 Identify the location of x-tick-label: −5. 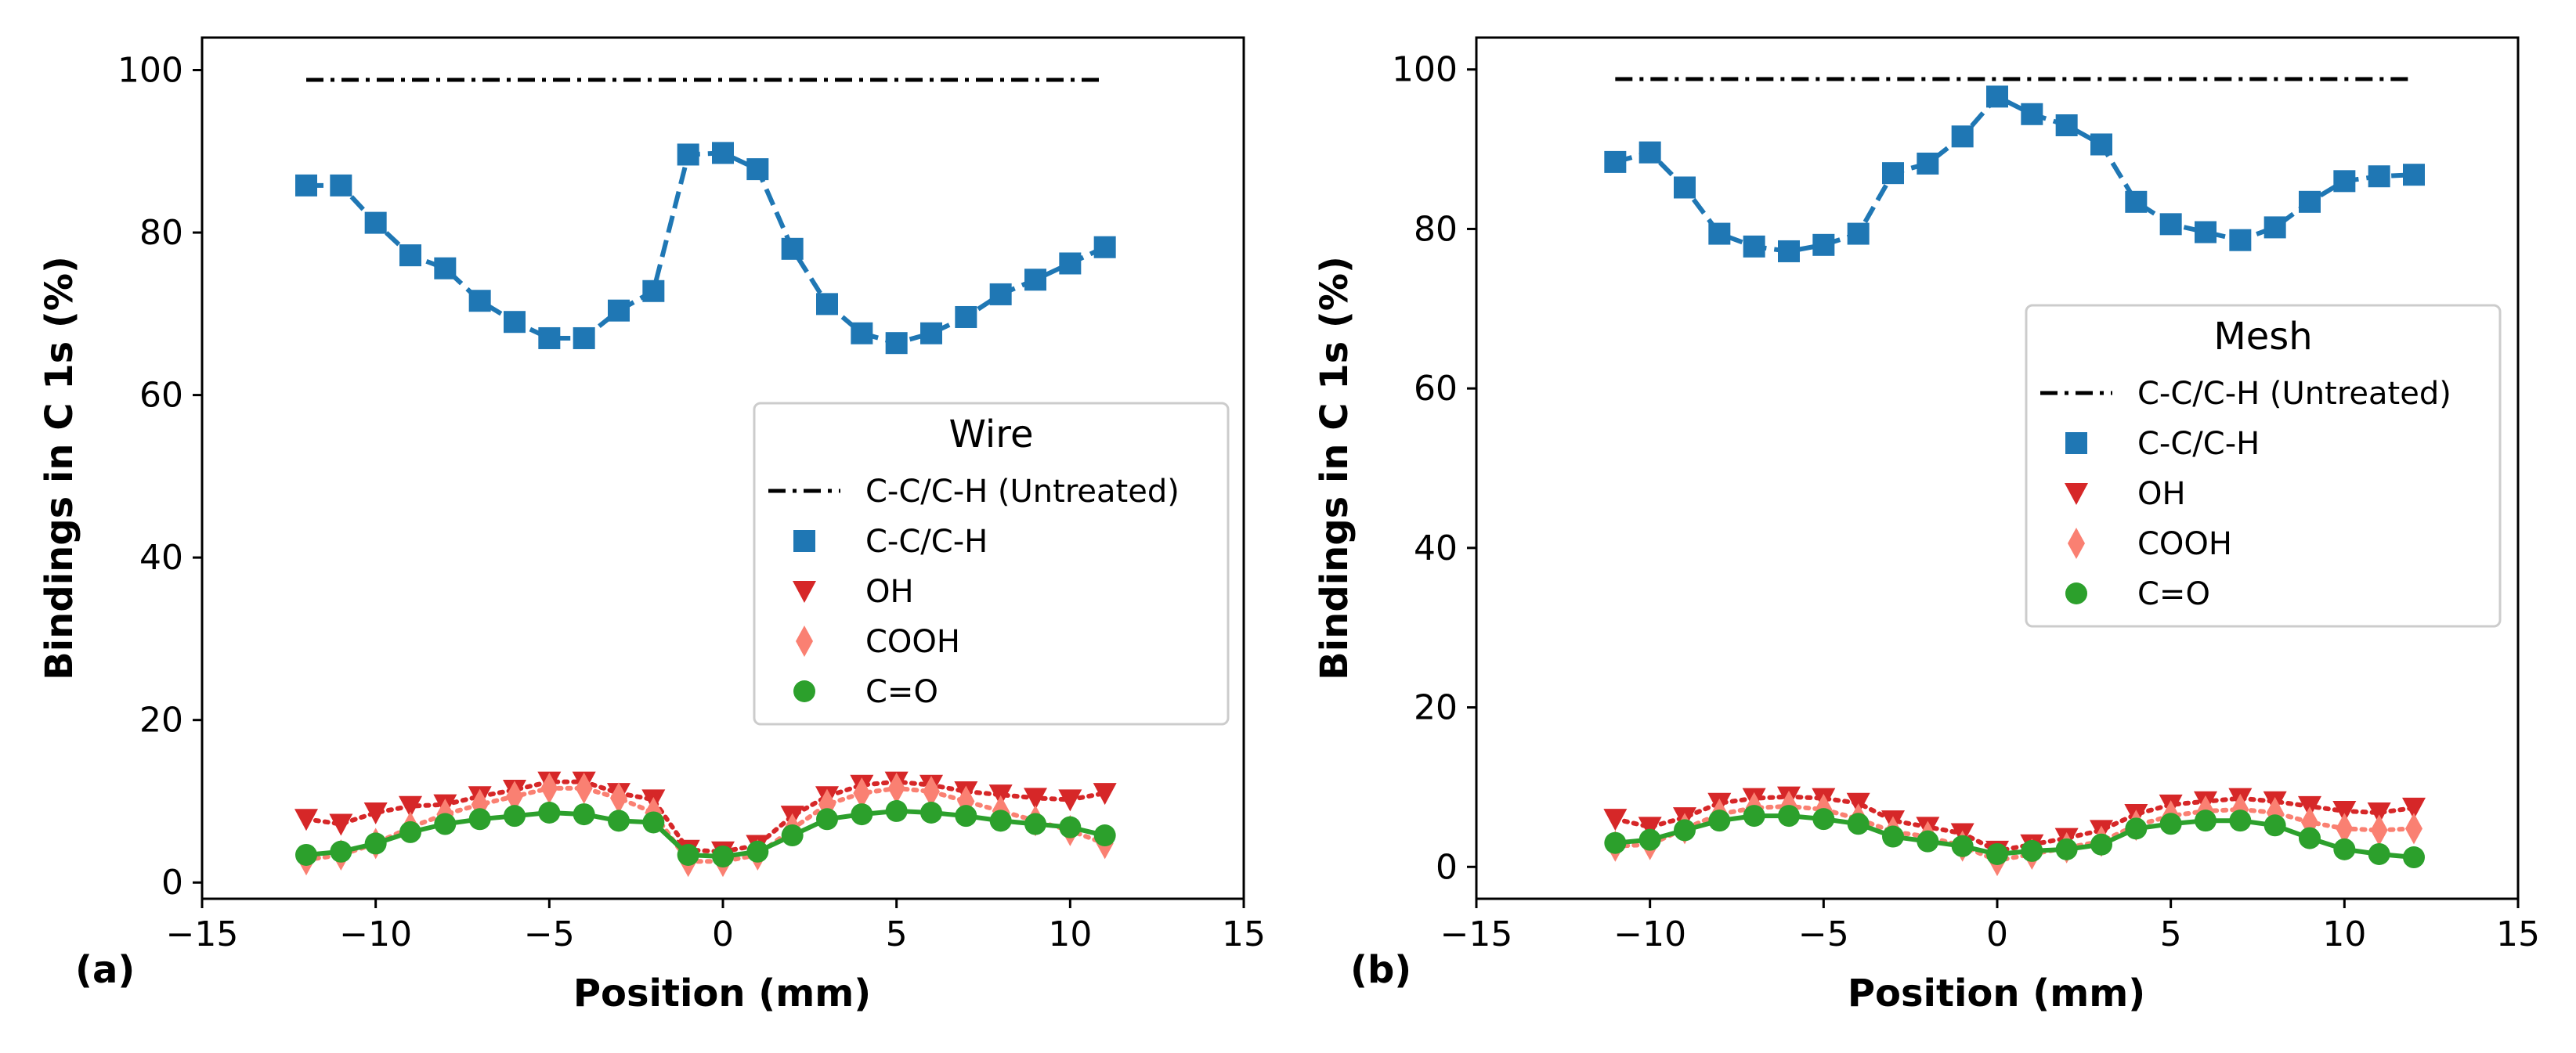
(549, 934).